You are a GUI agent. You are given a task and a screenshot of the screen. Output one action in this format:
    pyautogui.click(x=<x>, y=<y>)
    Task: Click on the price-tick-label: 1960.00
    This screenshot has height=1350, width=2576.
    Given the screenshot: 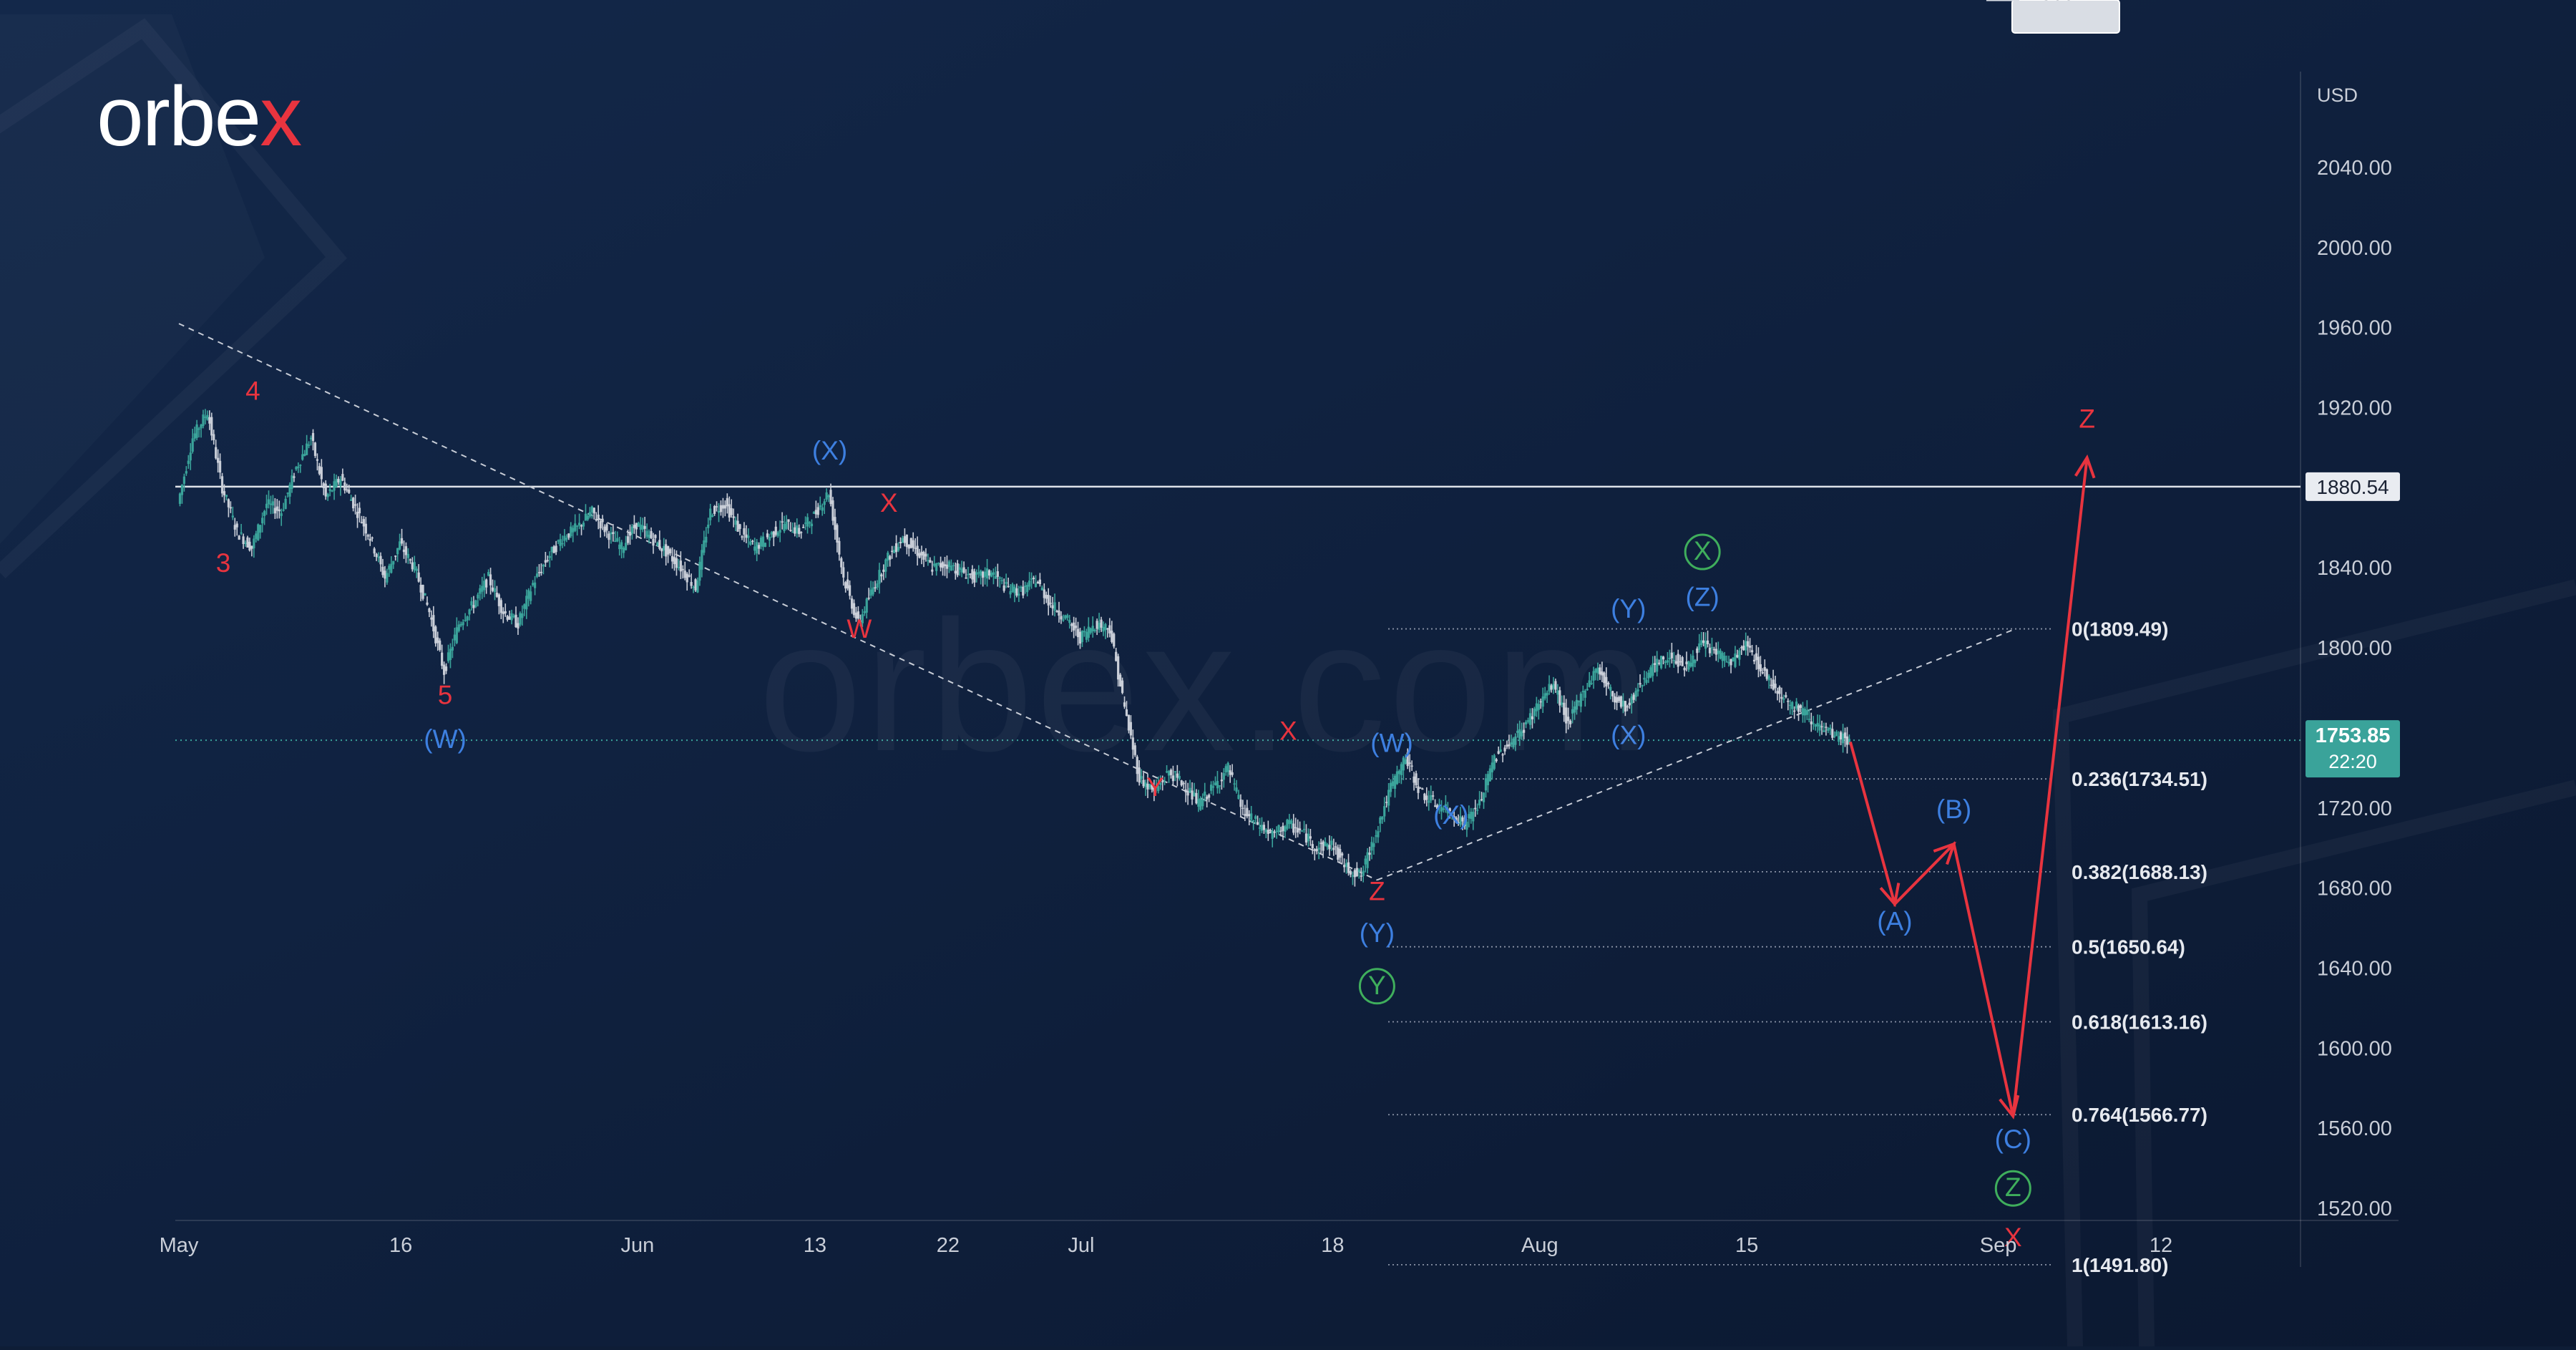 What is the action you would take?
    pyautogui.click(x=2354, y=328)
    